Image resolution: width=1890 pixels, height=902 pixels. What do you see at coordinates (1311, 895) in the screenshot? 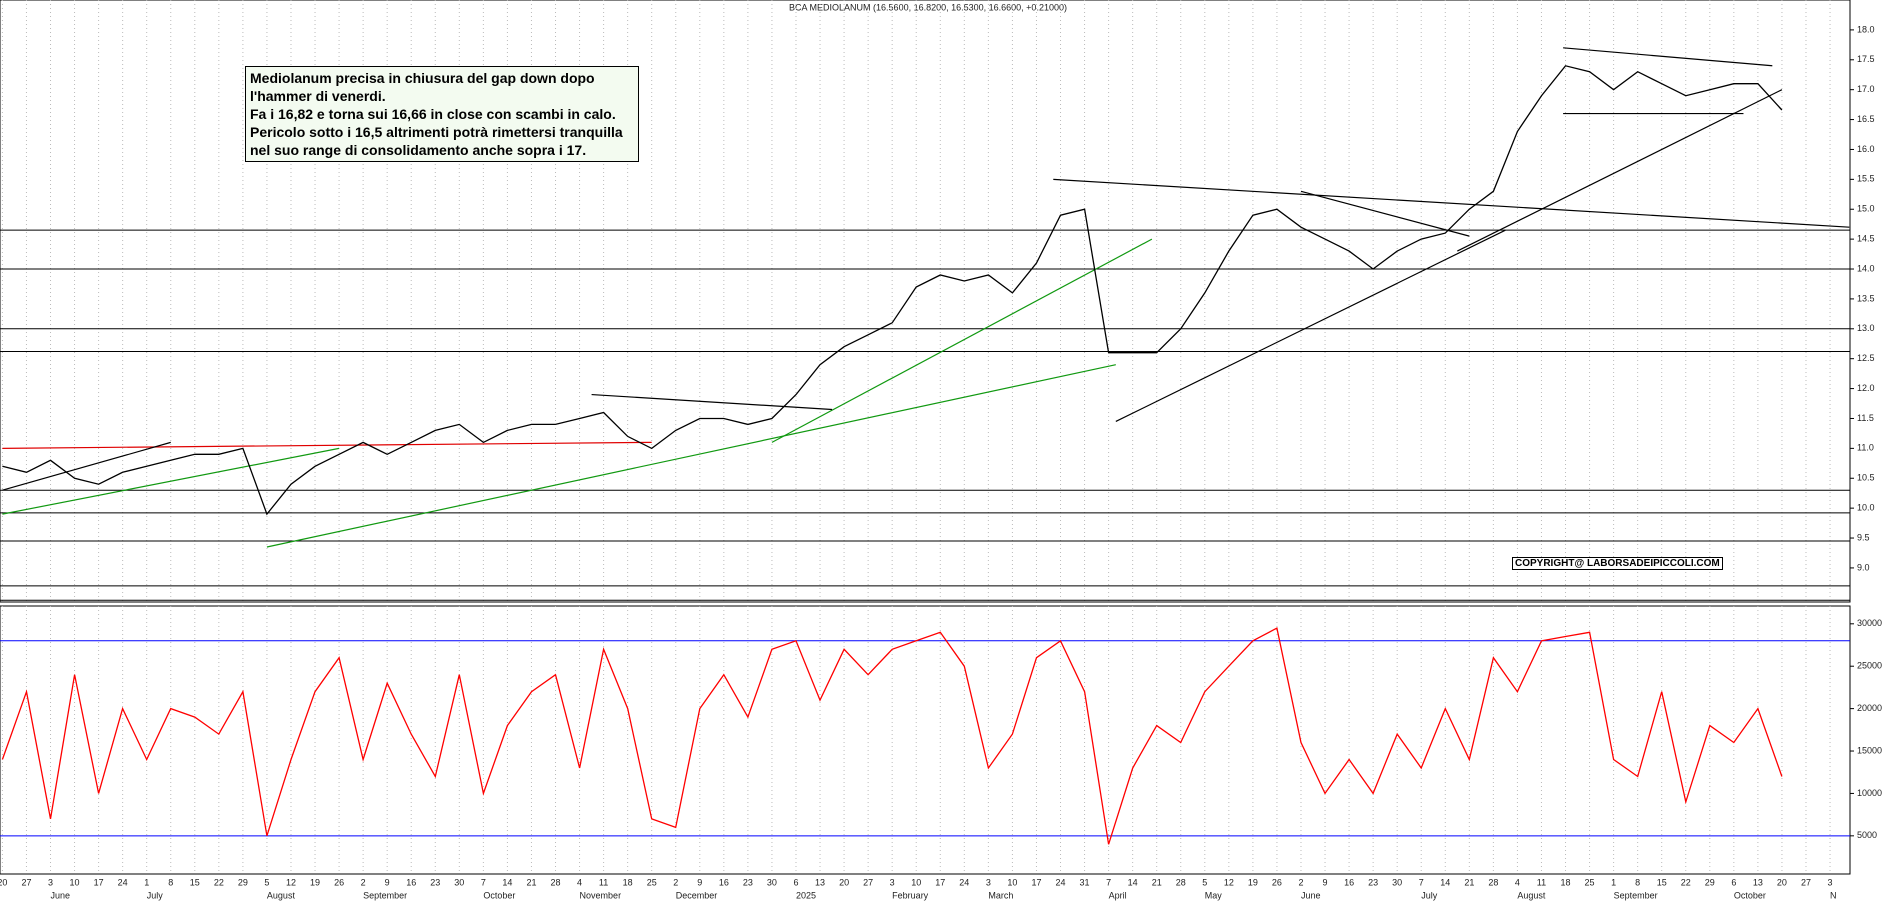
I see `x-month-label: June` at bounding box center [1311, 895].